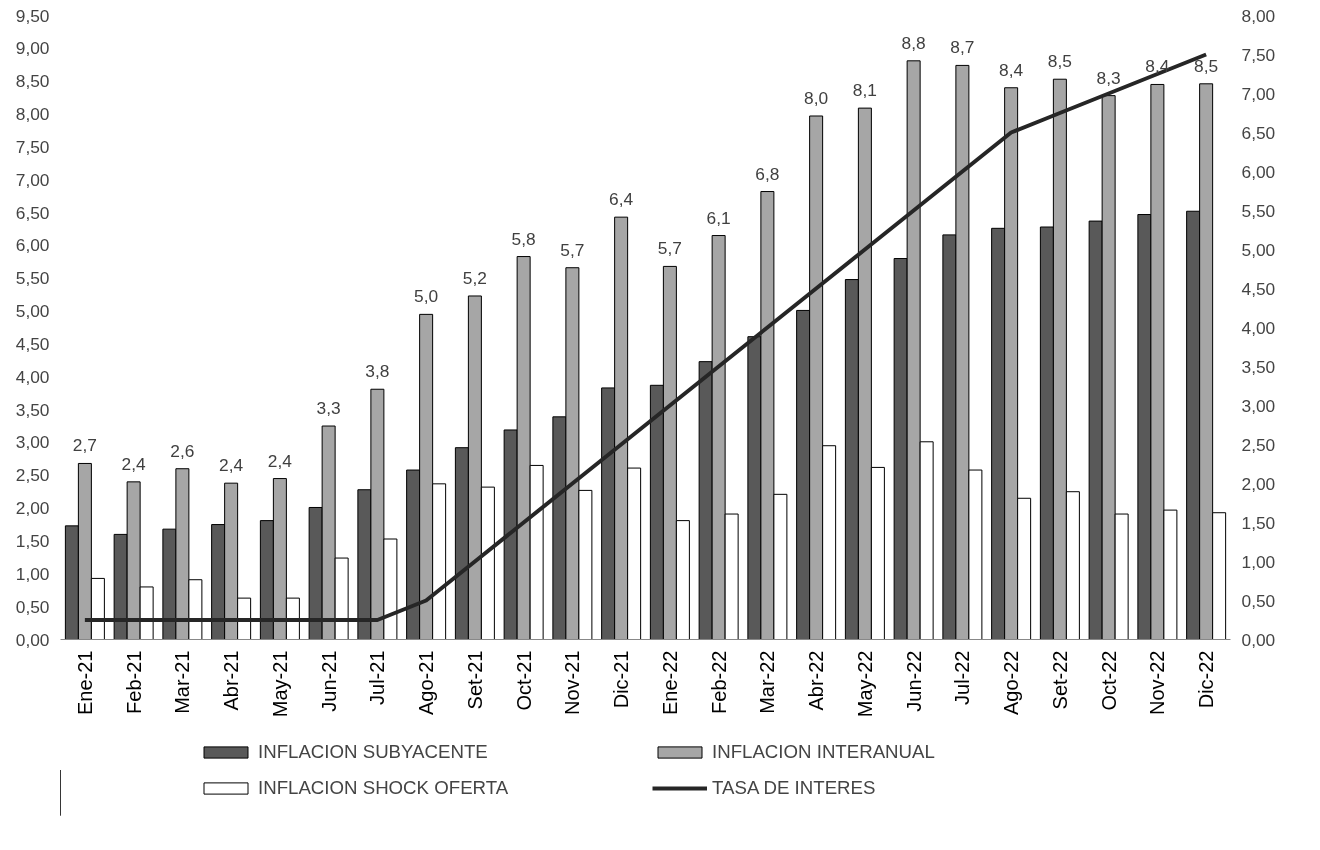  Describe the element at coordinates (474, 277) in the screenshot. I see `data-label: 5,2` at that location.